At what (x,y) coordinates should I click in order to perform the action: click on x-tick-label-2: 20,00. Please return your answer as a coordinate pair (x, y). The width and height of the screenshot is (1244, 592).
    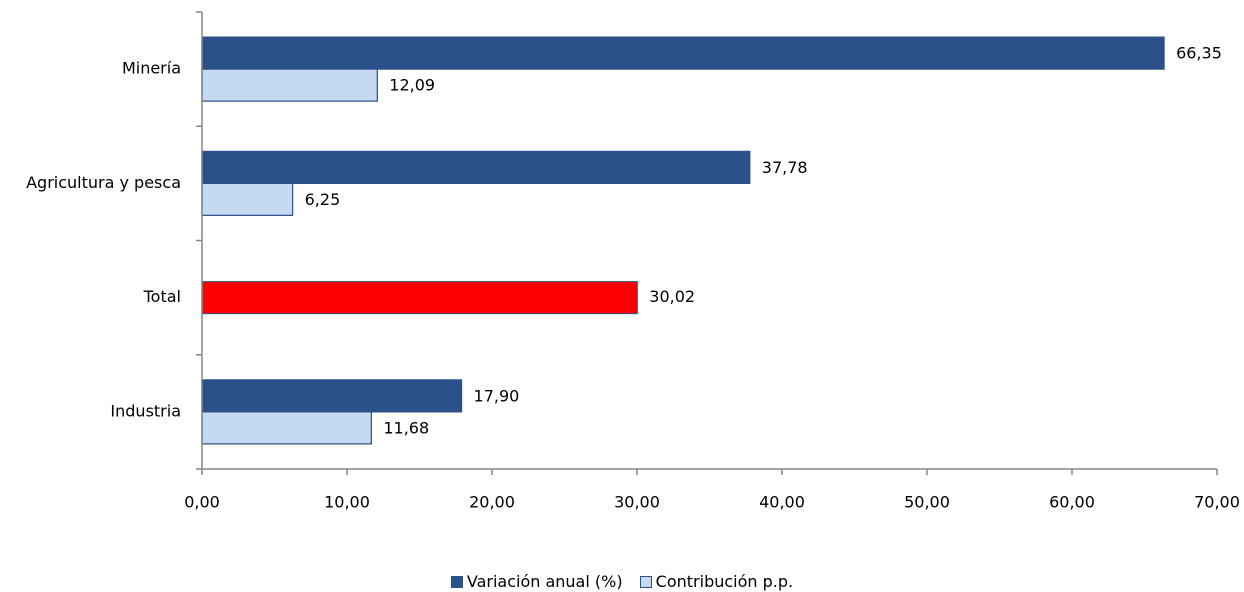
    Looking at the image, I should click on (492, 502).